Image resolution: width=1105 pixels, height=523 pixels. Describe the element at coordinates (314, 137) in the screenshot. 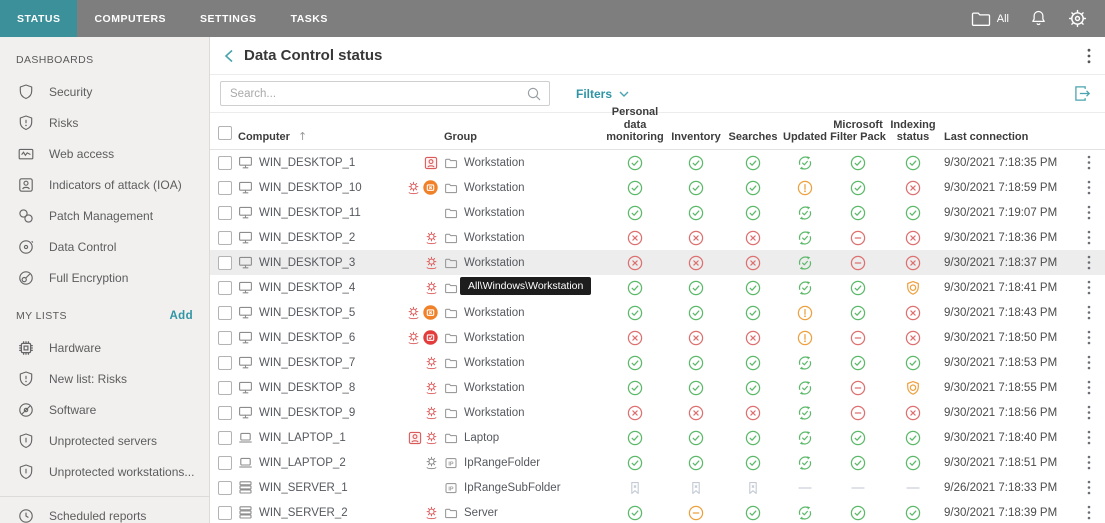

I see `column-header-computer: Computer ↑` at that location.